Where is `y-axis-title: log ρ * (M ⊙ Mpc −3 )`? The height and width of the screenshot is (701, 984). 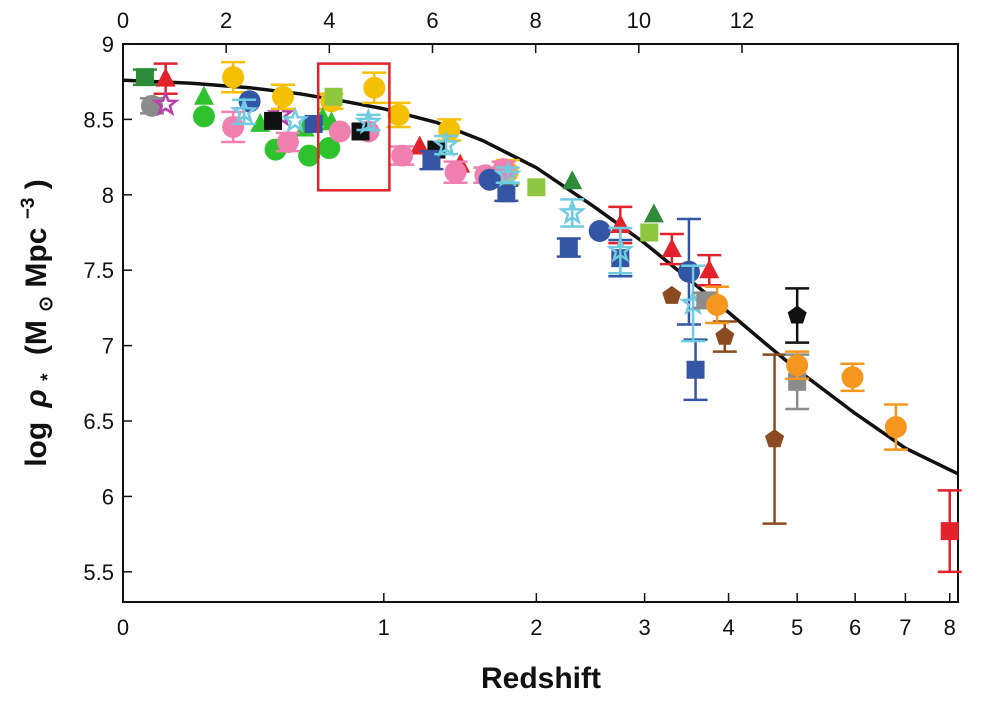
y-axis-title: log ρ * (M ⊙ Mpc −3 ) is located at coordinates (34, 323).